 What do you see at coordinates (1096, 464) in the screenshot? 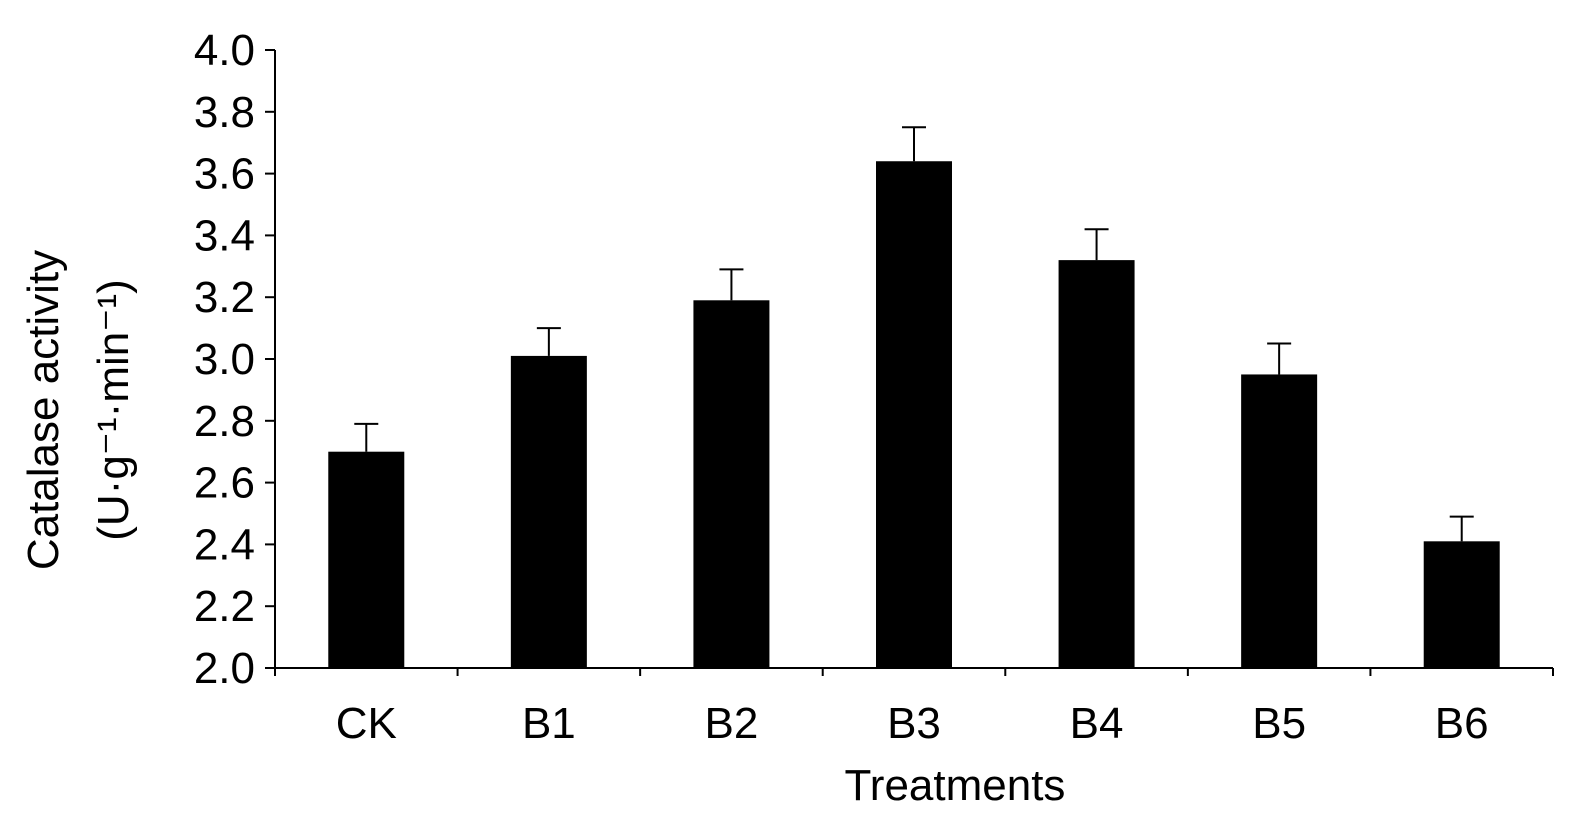
I see `bar-b4` at bounding box center [1096, 464].